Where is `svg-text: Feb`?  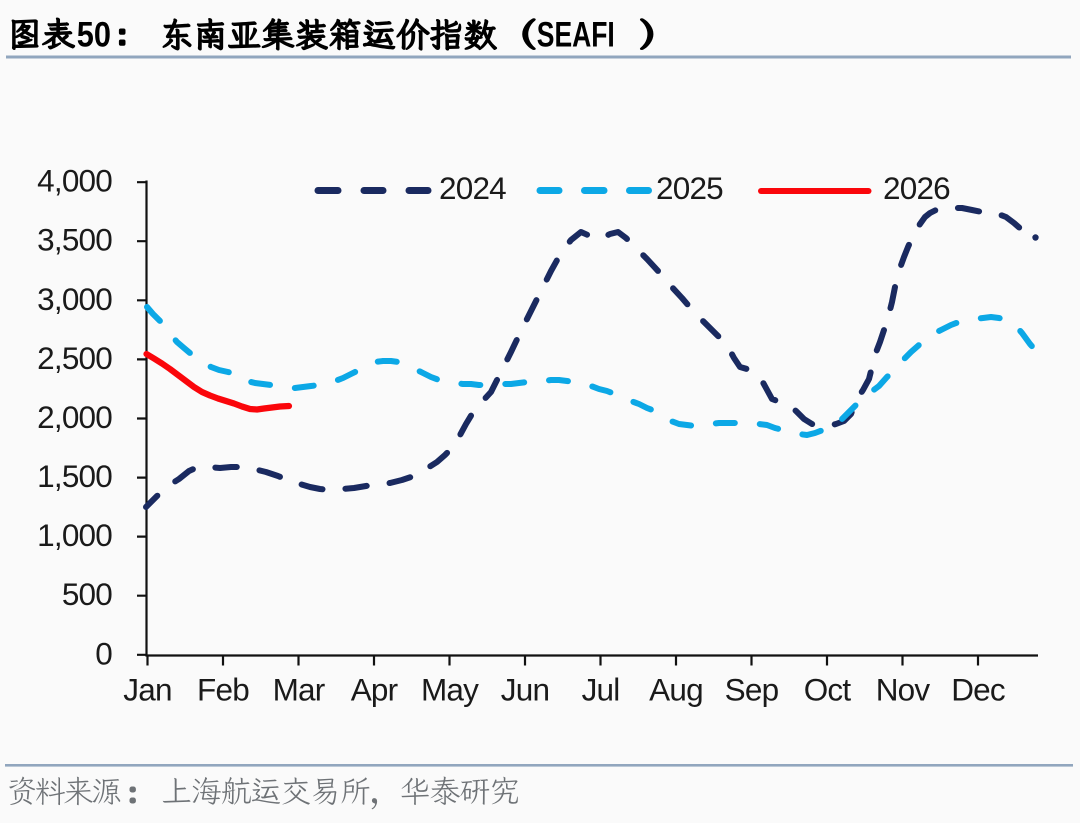
svg-text: Feb is located at coordinates (223, 690).